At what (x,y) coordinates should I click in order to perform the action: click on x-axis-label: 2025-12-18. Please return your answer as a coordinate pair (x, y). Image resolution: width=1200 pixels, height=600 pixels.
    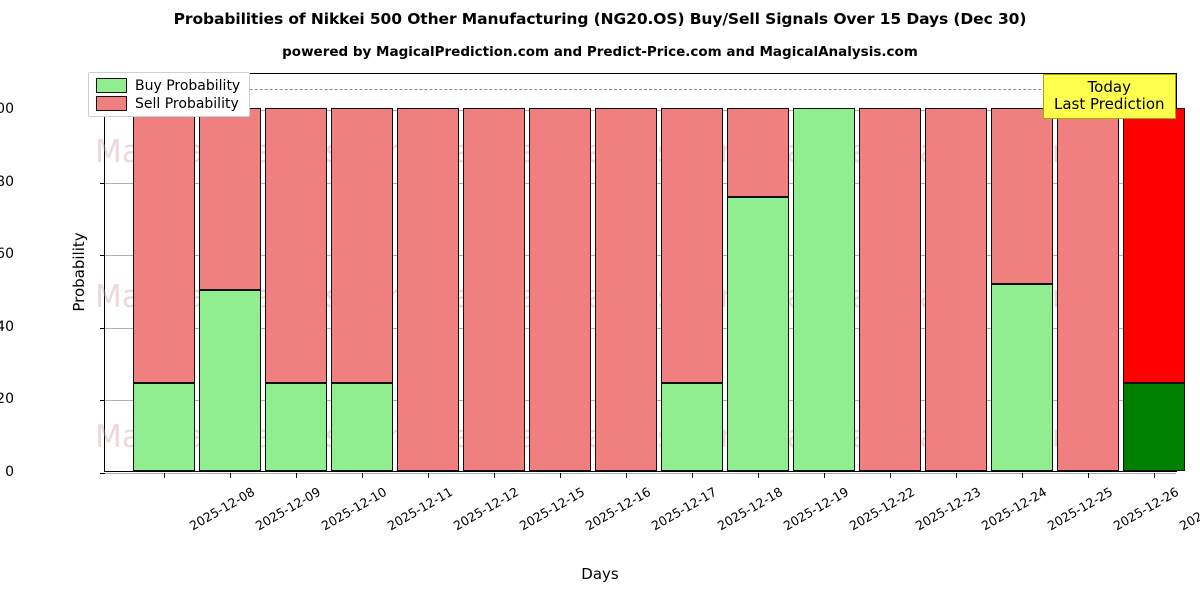
    Looking at the image, I should click on (750, 509).